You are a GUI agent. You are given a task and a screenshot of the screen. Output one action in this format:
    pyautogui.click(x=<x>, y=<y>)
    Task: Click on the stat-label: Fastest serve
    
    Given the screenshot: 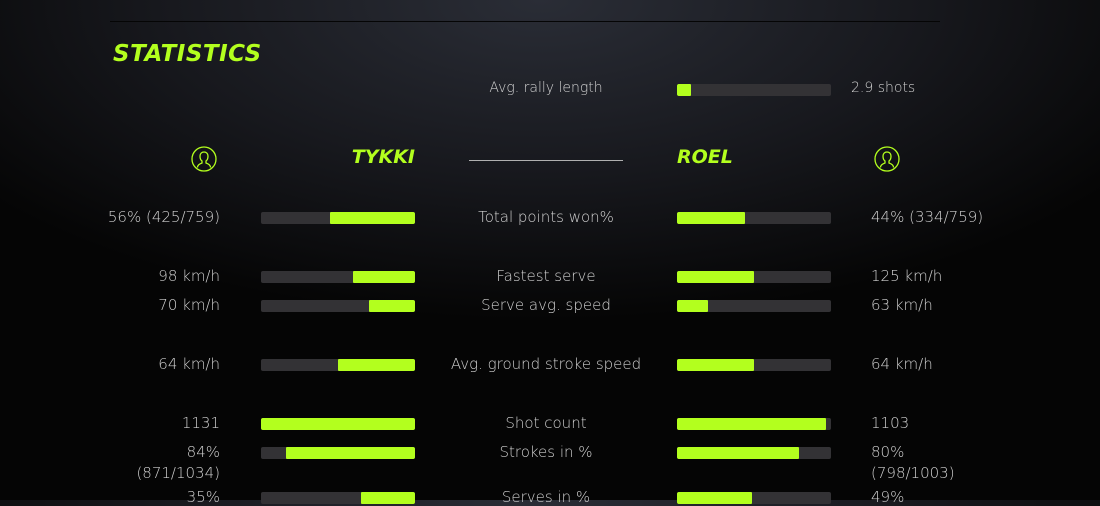 What is the action you would take?
    pyautogui.click(x=546, y=276)
    